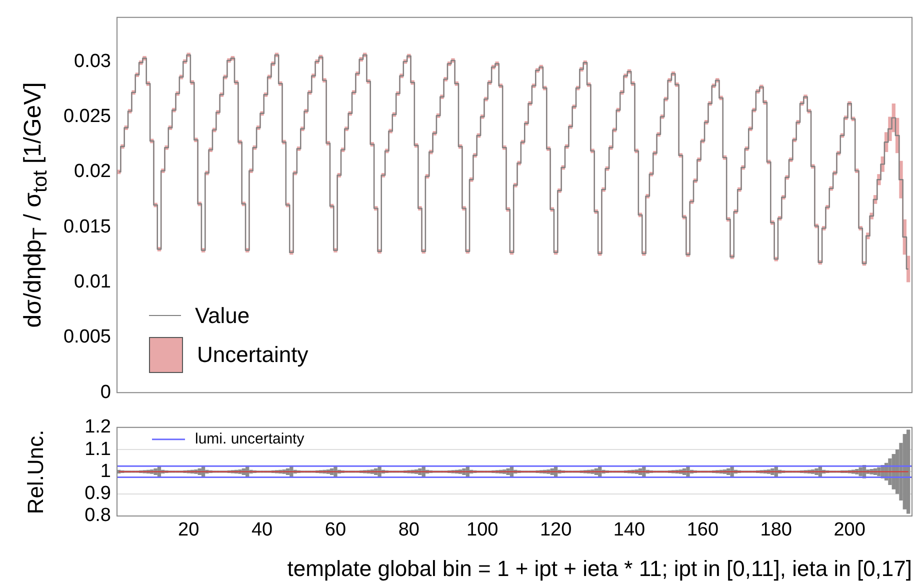 The image size is (914, 587). What do you see at coordinates (599, 568) in the screenshot?
I see `x-axis-title: template global bin = 1 + ipt + ieta * 11; ipt in [0,11], ieta in [0,17]` at bounding box center [599, 568].